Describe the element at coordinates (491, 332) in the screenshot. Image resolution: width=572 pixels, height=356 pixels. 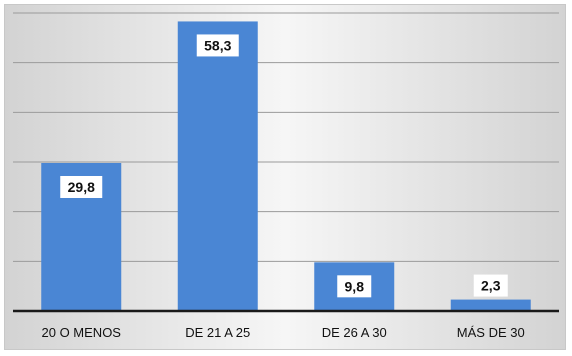
I see `x-tick-label: MÁS DE 30` at that location.